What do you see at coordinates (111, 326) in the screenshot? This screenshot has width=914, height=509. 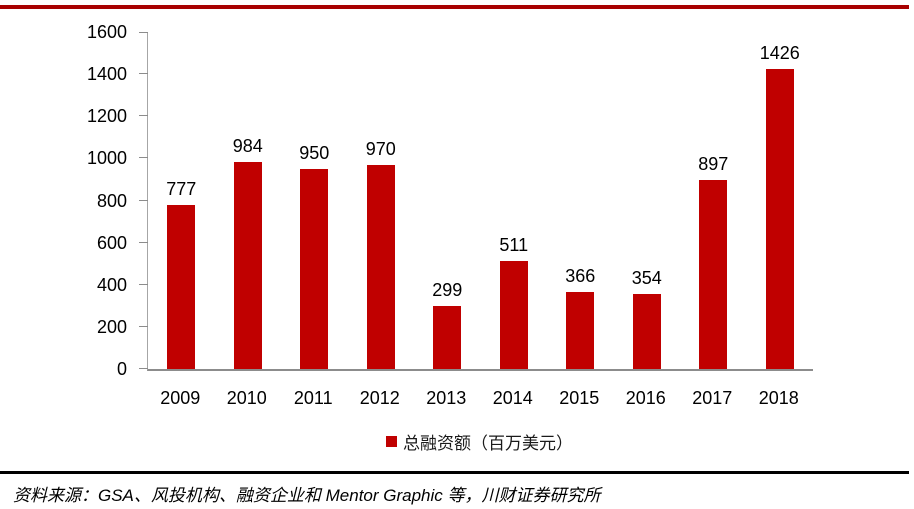 I see `y-tick-label: 200` at bounding box center [111, 326].